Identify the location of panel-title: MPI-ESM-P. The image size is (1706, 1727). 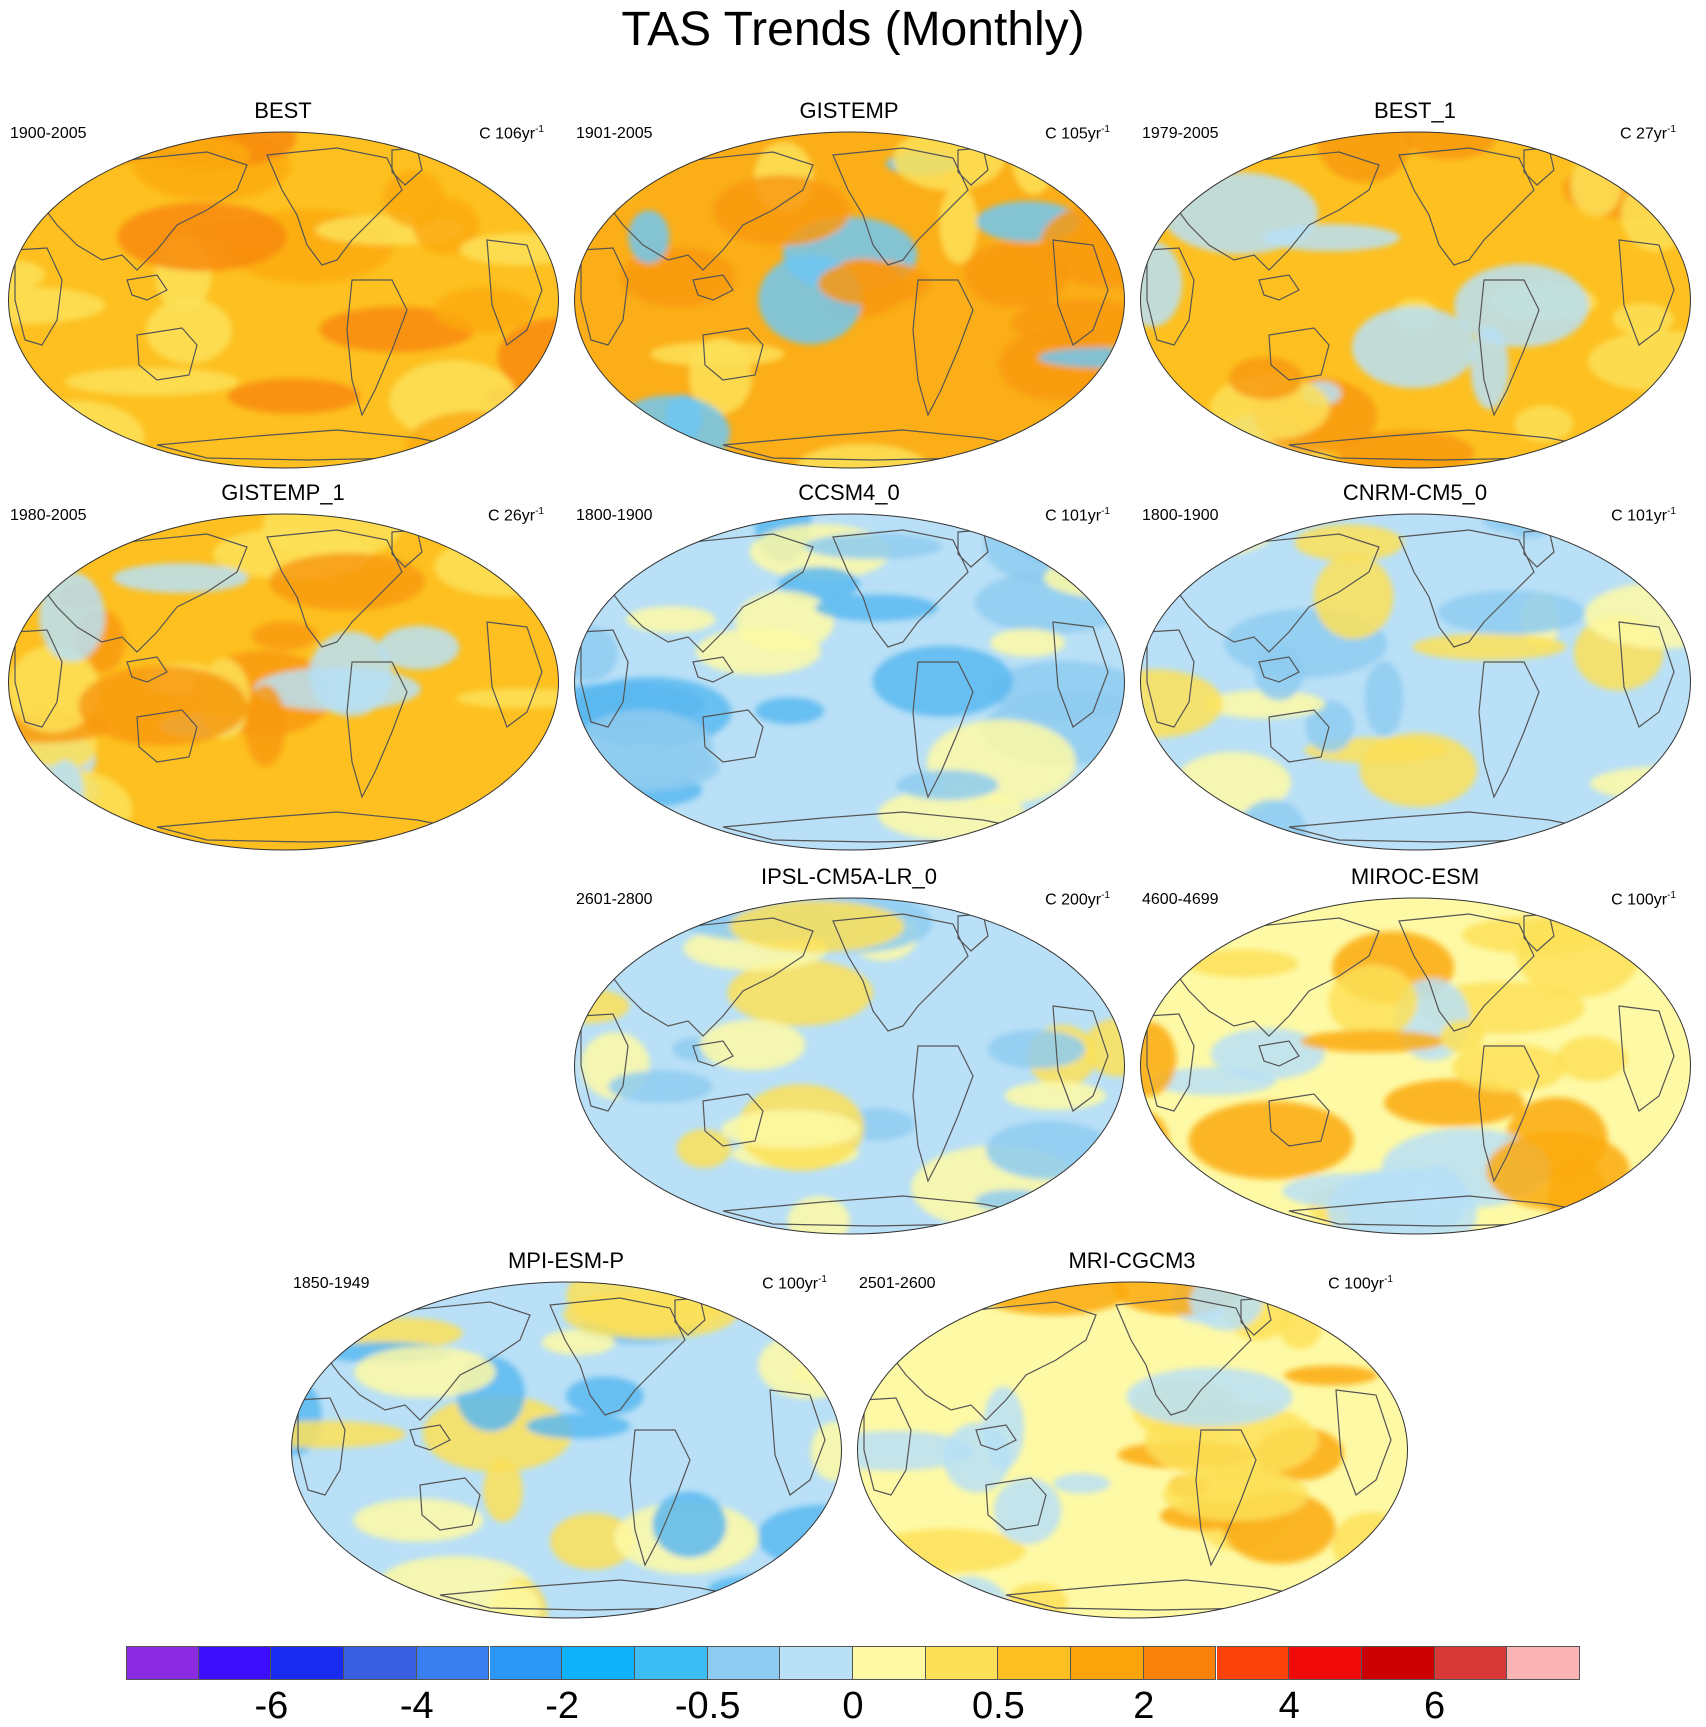
(566, 1260).